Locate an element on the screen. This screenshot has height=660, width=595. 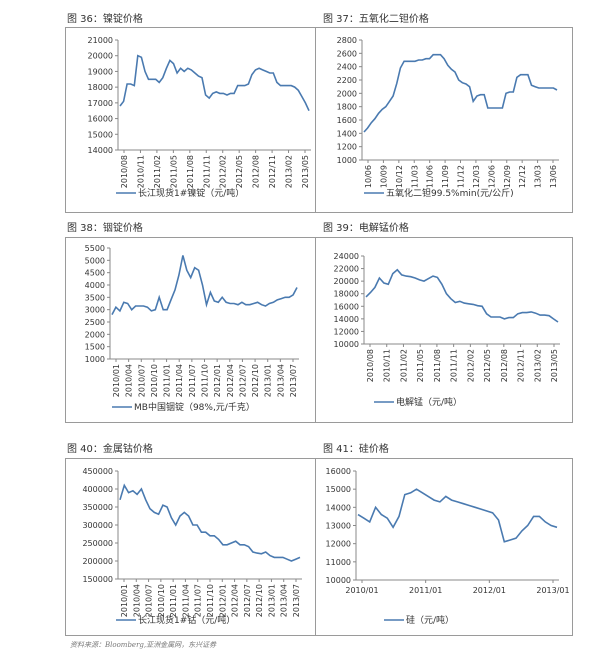
x-tick-label: 2012/05 is located at coordinates (487, 365).